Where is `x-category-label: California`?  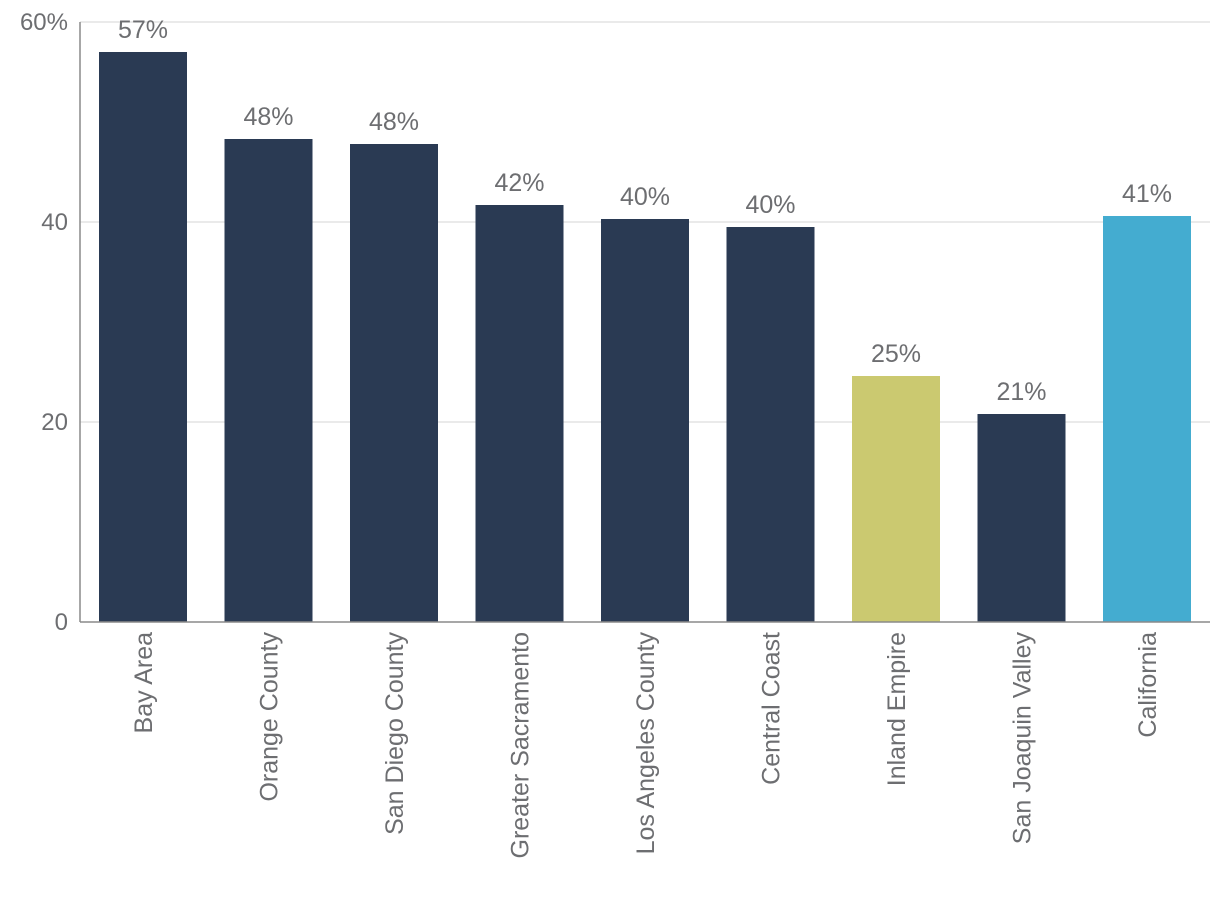
x-category-label: California is located at coordinates (1148, 685).